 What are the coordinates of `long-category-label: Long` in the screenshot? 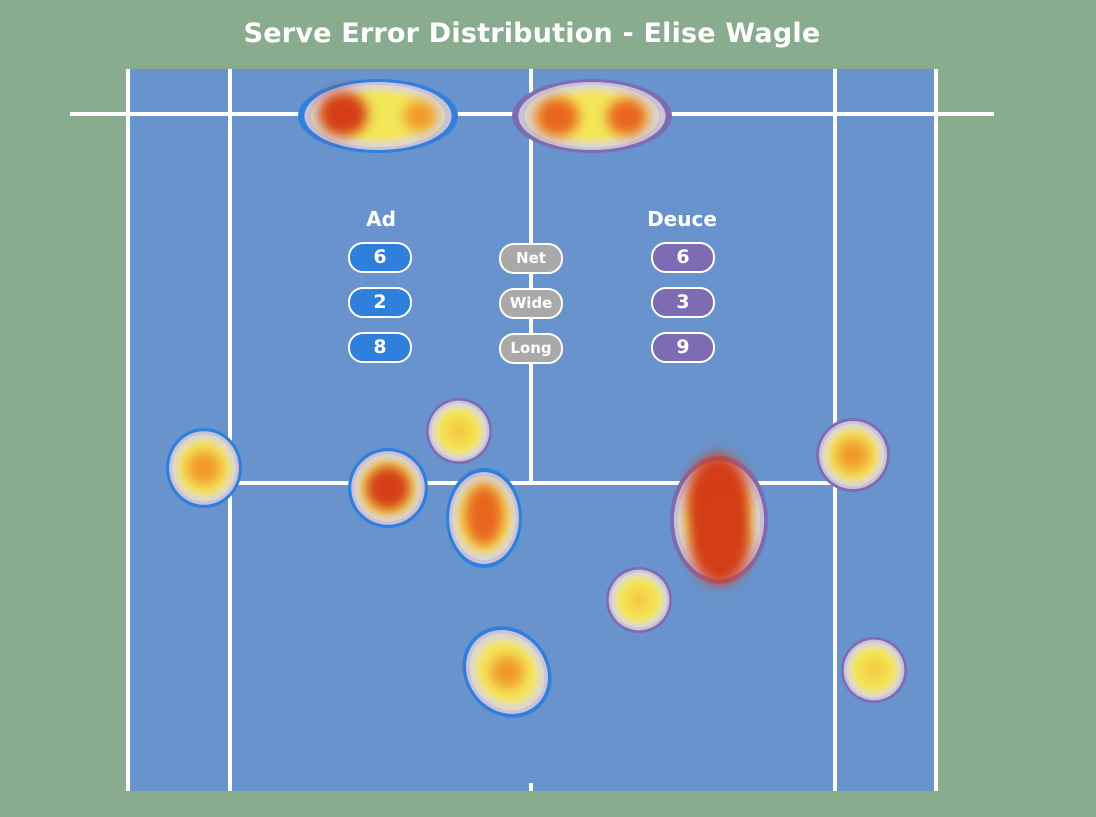 It's located at (531, 348).